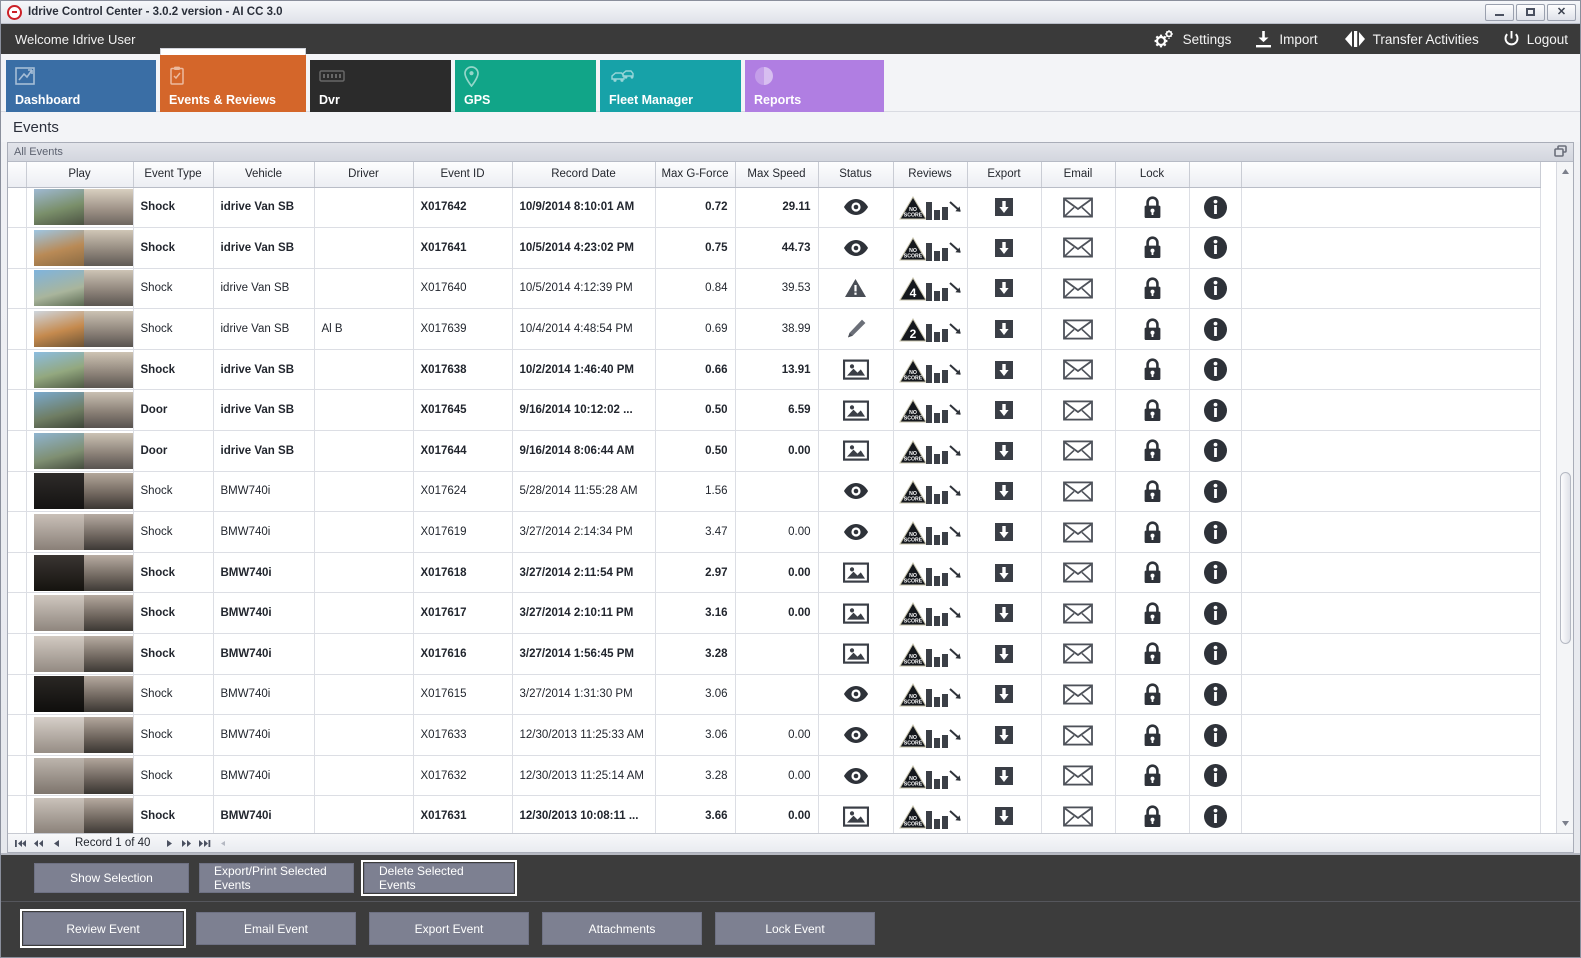 The width and height of the screenshot is (1581, 958). I want to click on column-header-max-gforce: Max G-Force, so click(695, 175).